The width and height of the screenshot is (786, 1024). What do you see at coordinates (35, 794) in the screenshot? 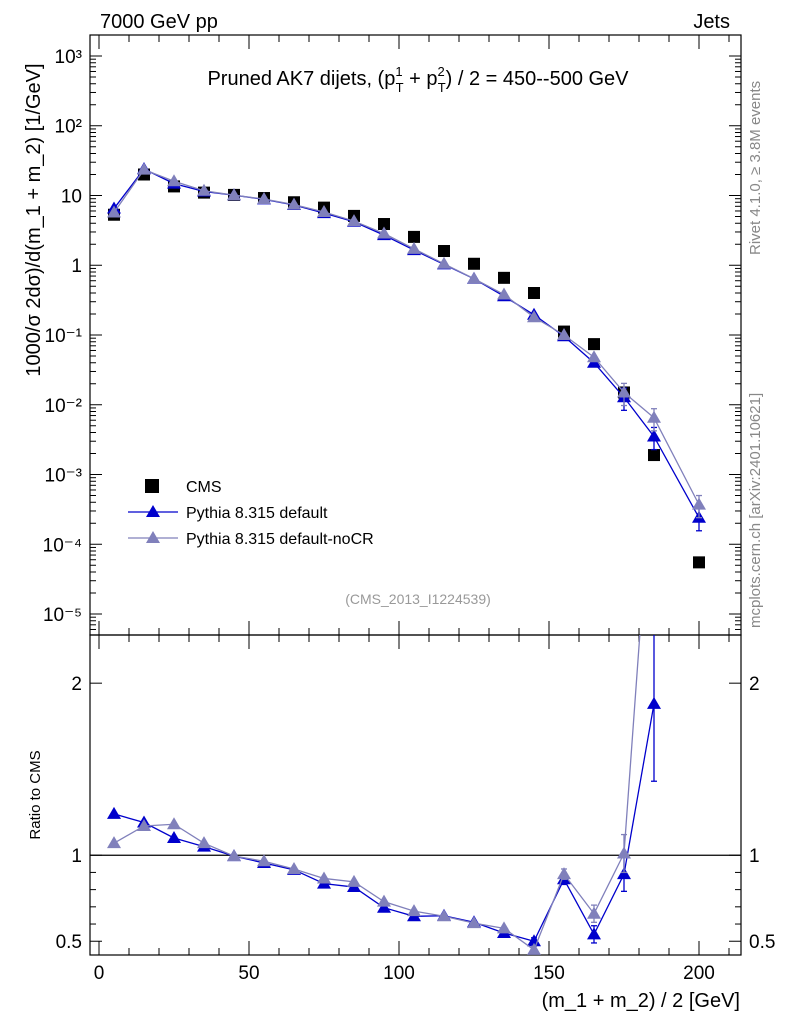
I see `ratio-y-axis-label: Ratio to CMS` at bounding box center [35, 794].